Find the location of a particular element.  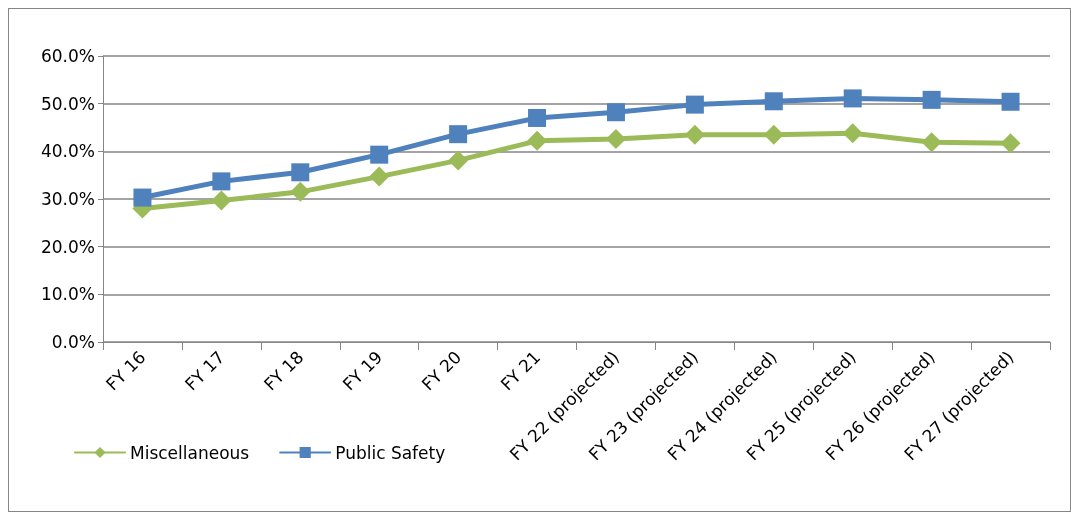

x-tick-label: FY 19 is located at coordinates (362, 370).